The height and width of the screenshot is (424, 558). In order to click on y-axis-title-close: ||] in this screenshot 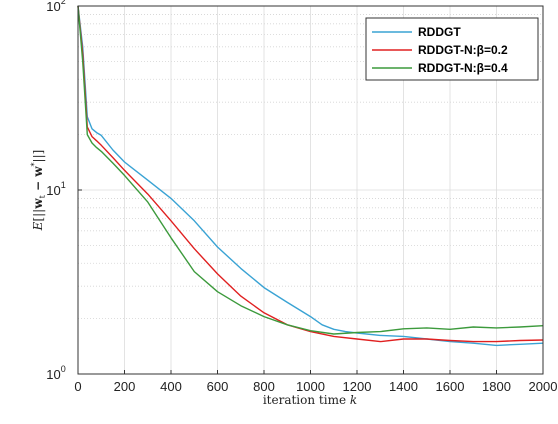, I will do `click(38, 156)`.